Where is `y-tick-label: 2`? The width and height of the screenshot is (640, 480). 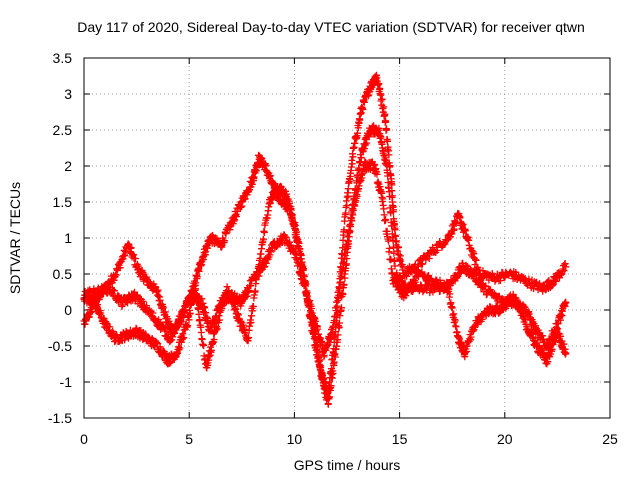
y-tick-label: 2 is located at coordinates (68, 166).